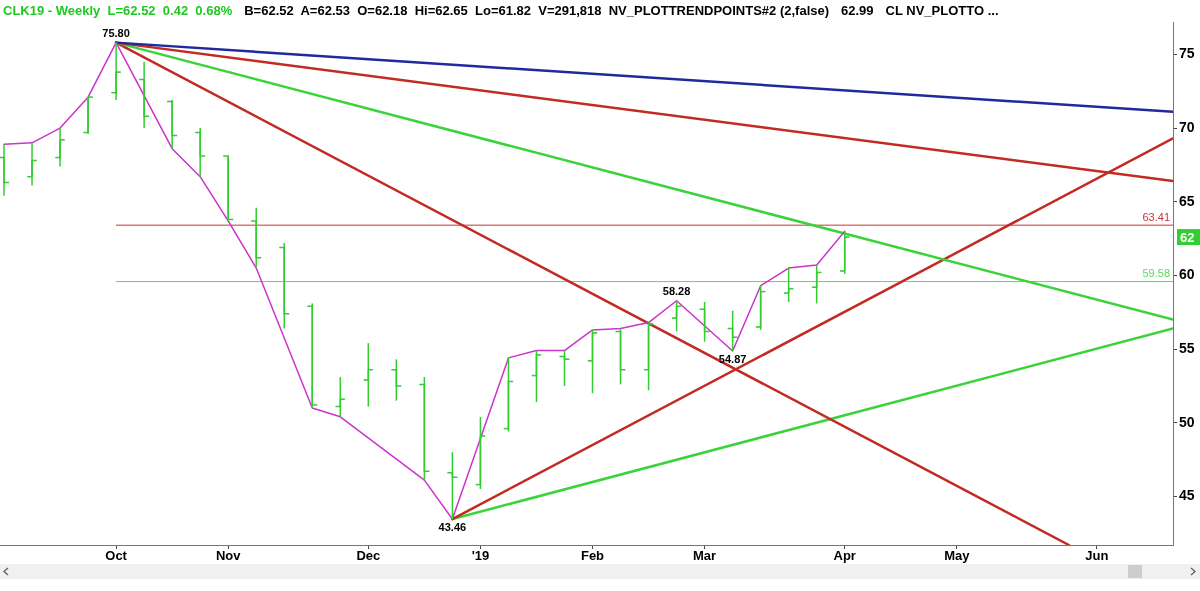 Image resolution: width=1200 pixels, height=591 pixels. What do you see at coordinates (1156, 273) in the screenshot?
I see `data-label: 59.58` at bounding box center [1156, 273].